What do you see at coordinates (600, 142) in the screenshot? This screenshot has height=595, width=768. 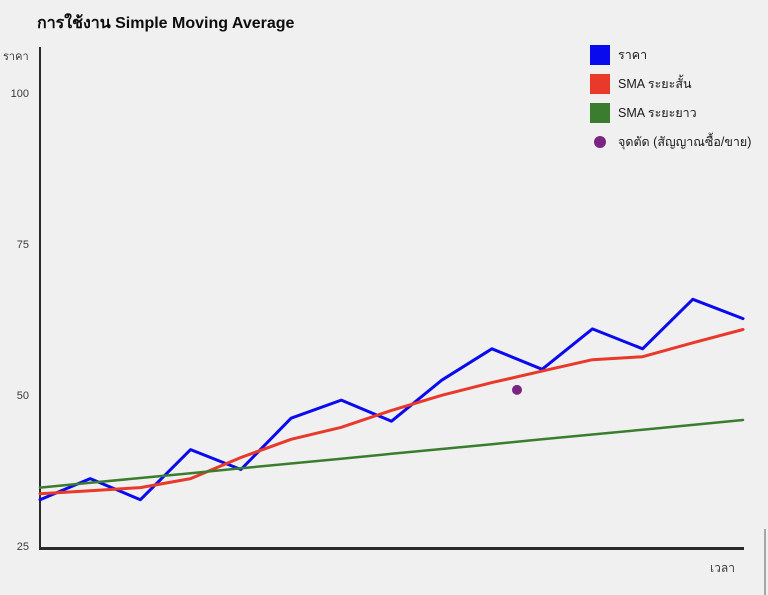 I see `crossover-marker-icon` at bounding box center [600, 142].